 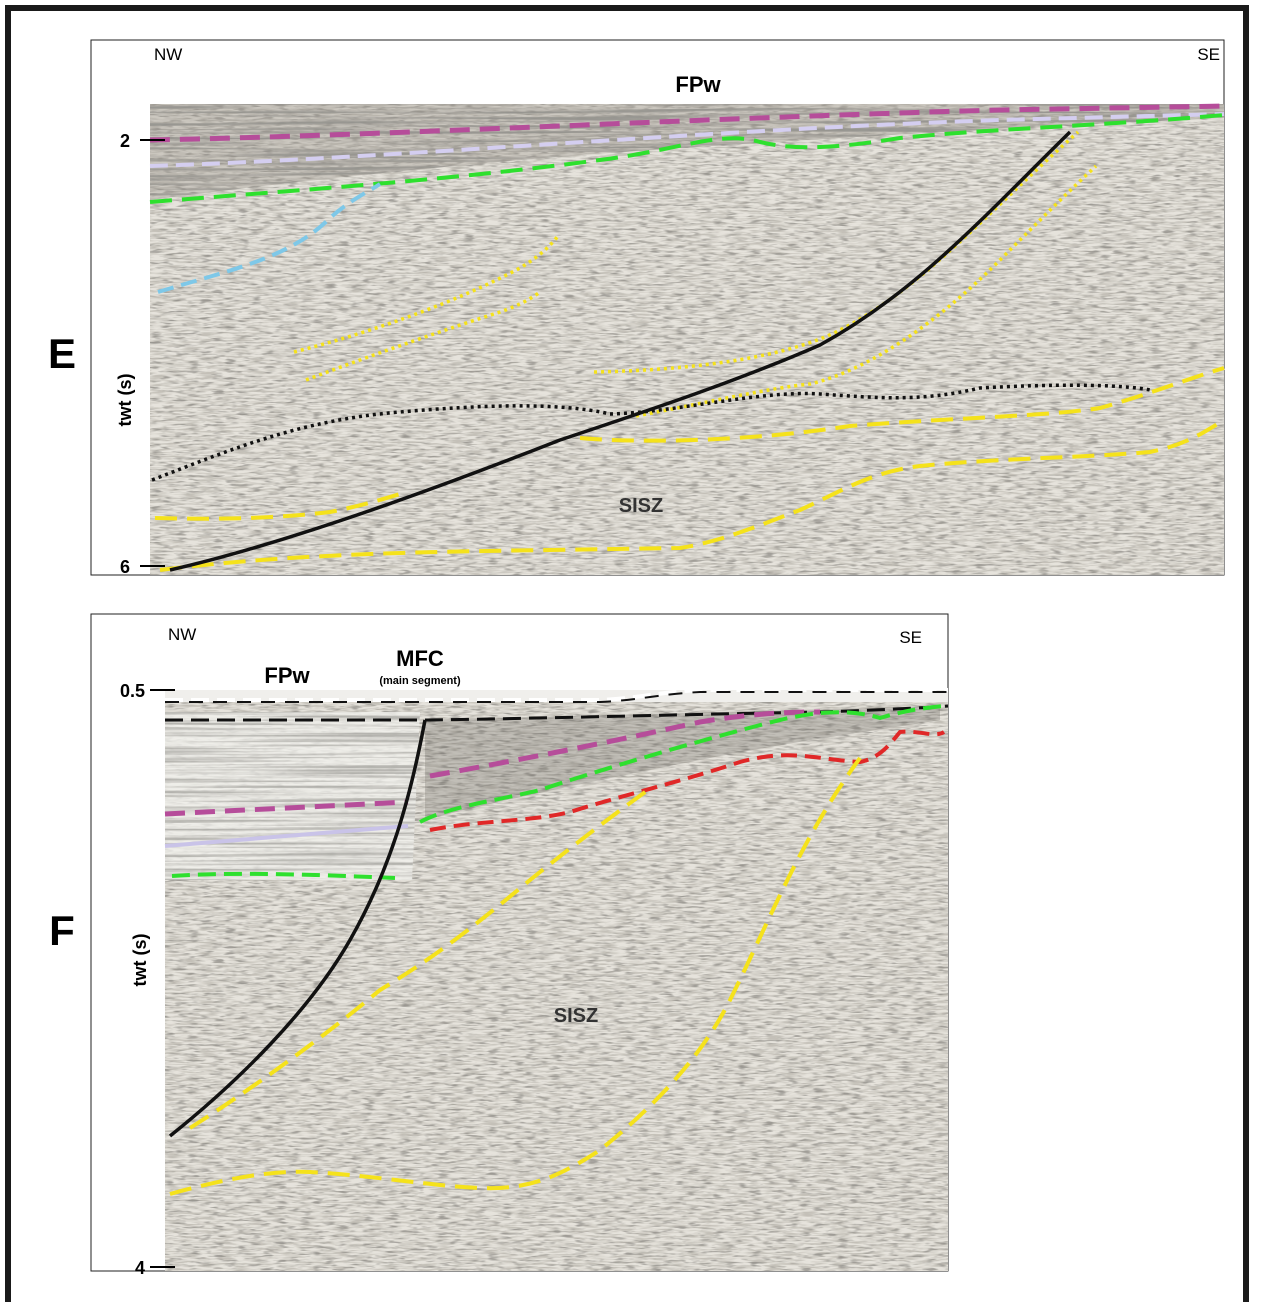 I want to click on panel-e-nw-label: NW, so click(x=168, y=54).